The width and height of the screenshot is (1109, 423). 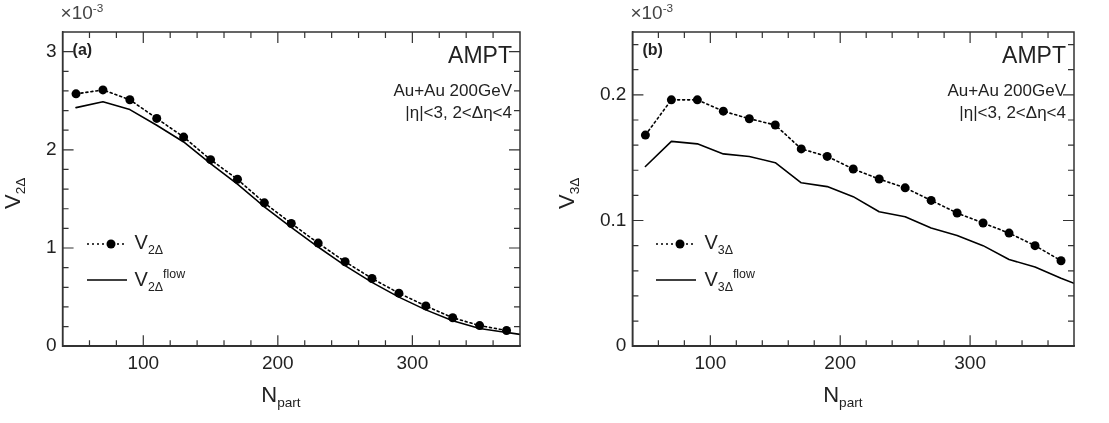 What do you see at coordinates (51, 247) in the screenshot?
I see `y-tick-label: 1` at bounding box center [51, 247].